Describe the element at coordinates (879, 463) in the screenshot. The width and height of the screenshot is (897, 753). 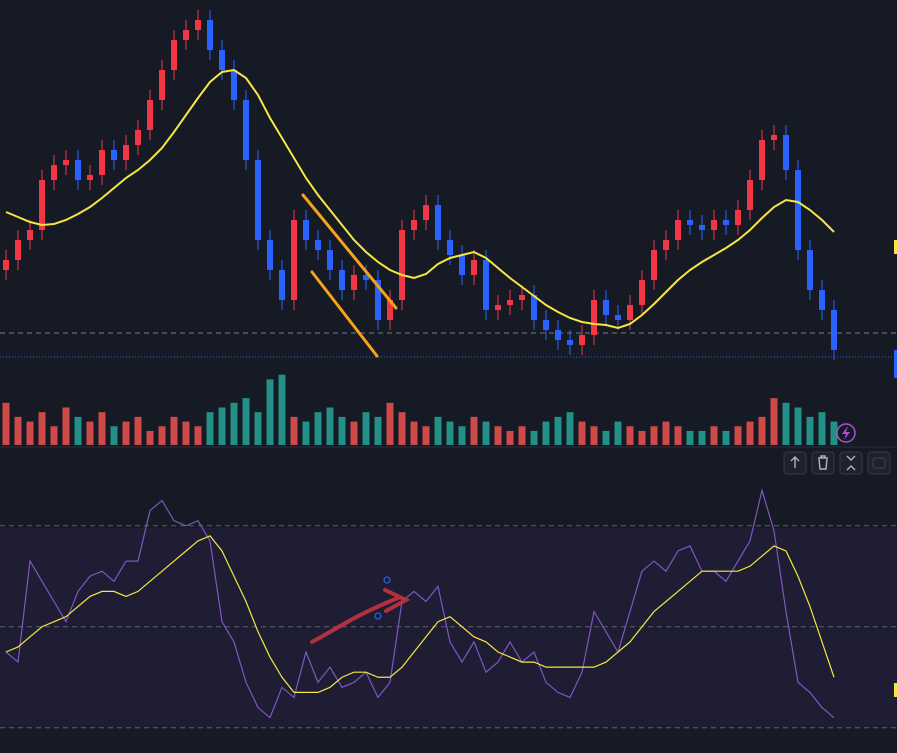
I see `maximize-button` at that location.